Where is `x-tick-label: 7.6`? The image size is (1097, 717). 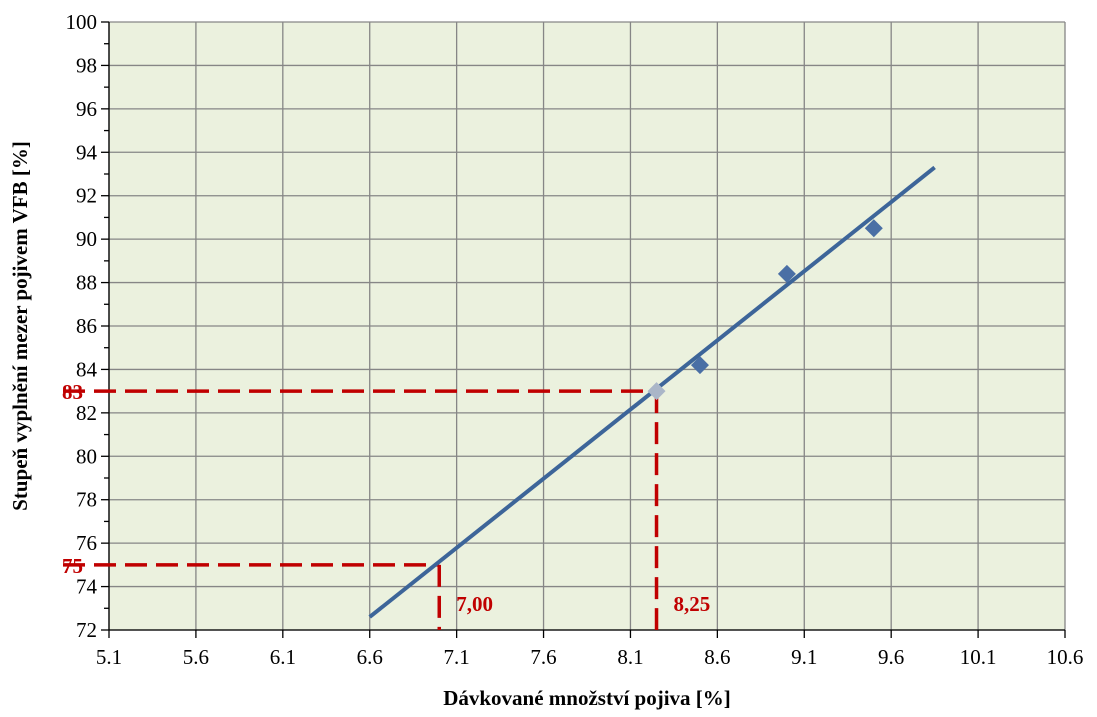
x-tick-label: 7.6 is located at coordinates (543, 657).